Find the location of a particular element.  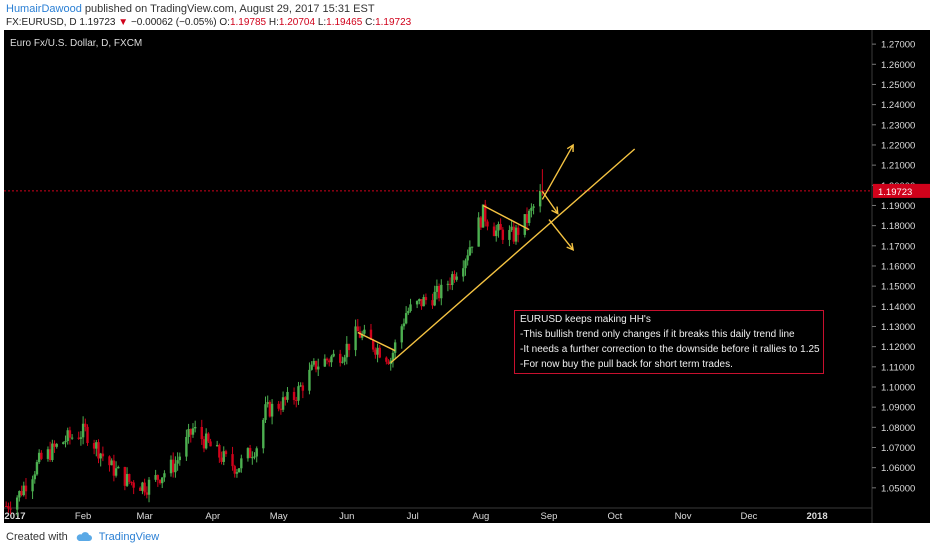

close-label: C: is located at coordinates (370, 22).